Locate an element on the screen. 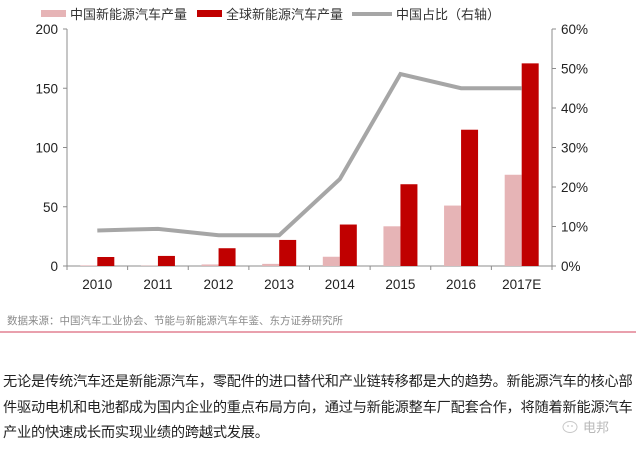 The width and height of the screenshot is (640, 449). x-axis: 2010 2011 2012 2013 2014 2015 2016 2017E is located at coordinates (309, 278).